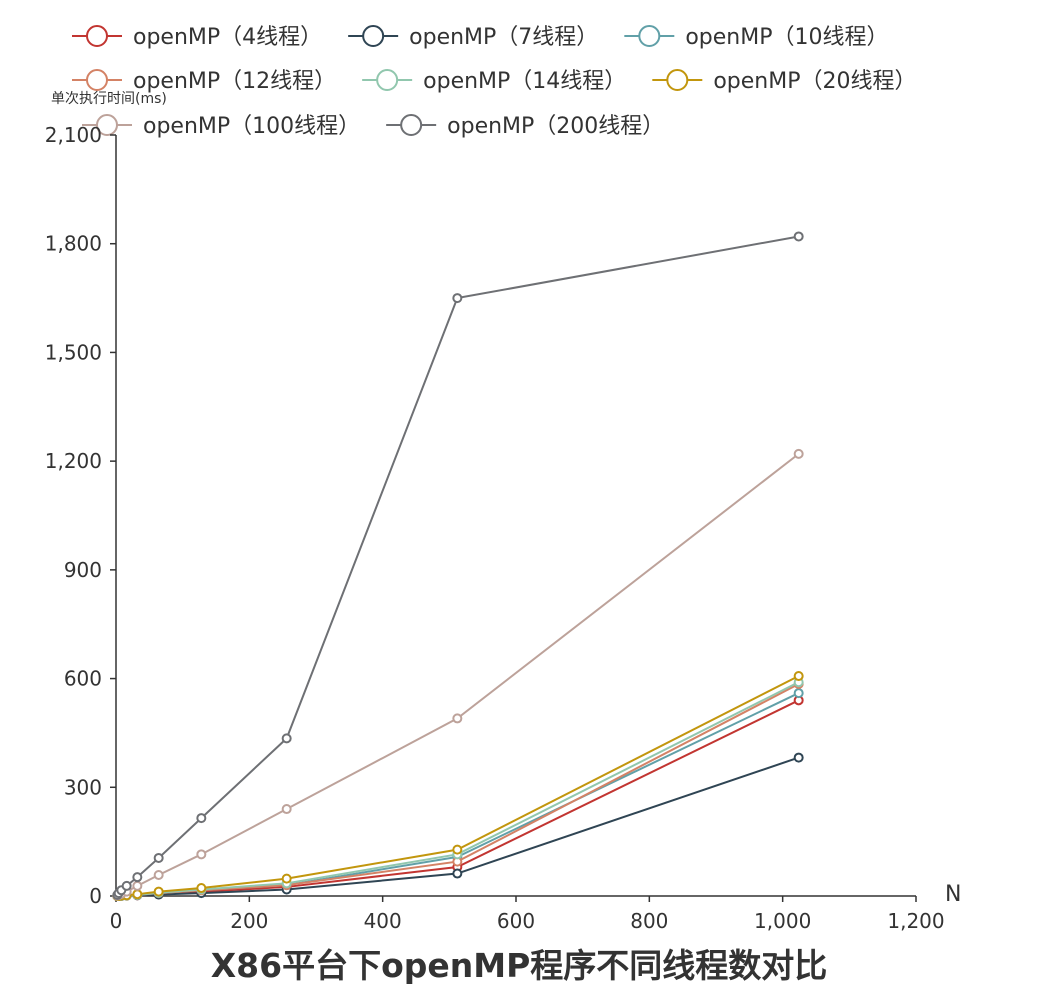 Image resolution: width=1046 pixels, height=1008 pixels. What do you see at coordinates (83, 570) in the screenshot?
I see `y-tick-label: 900` at bounding box center [83, 570].